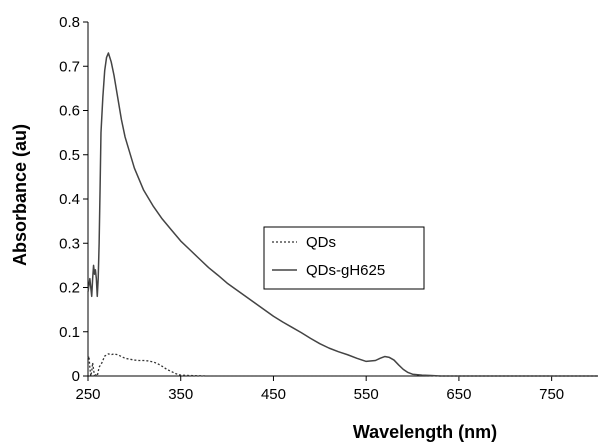  What do you see at coordinates (87, 394) in the screenshot?
I see `x-tick-label: 250` at bounding box center [87, 394].